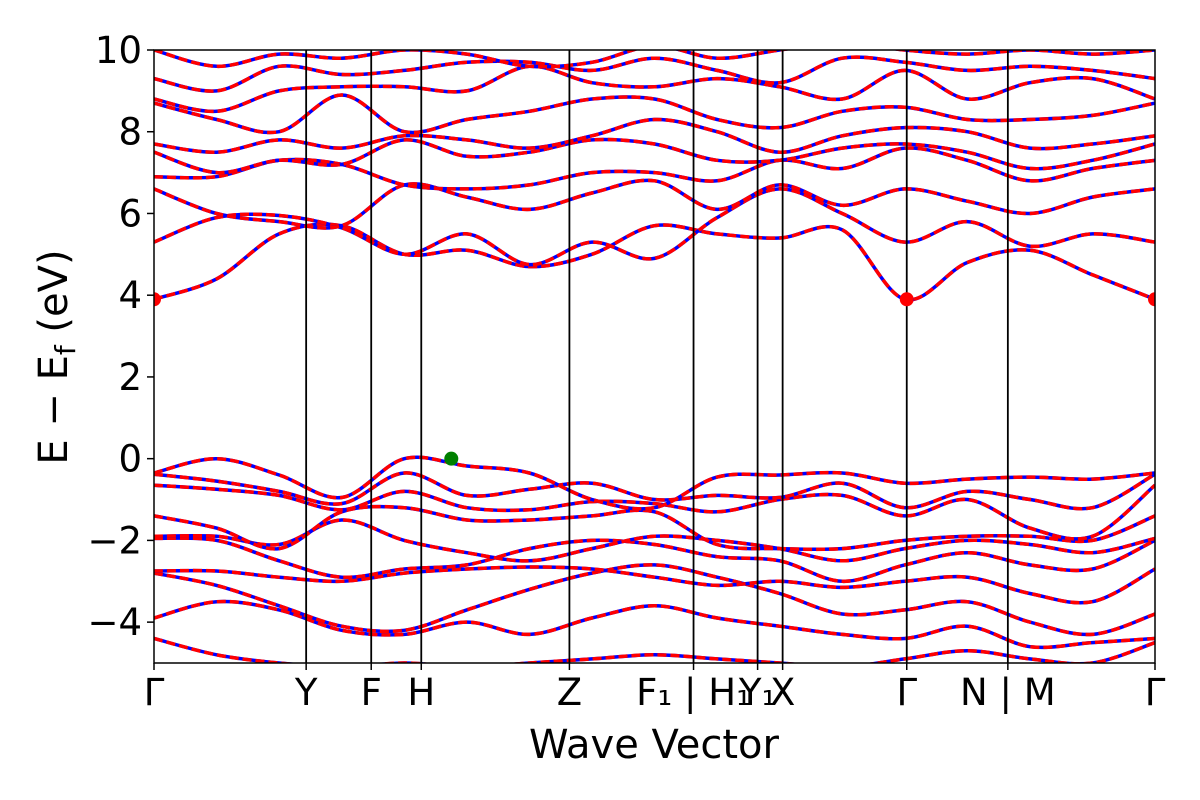 Image resolution: width=1200 pixels, height=800 pixels. I want to click on y-tick-label-5: 6, so click(130, 213).